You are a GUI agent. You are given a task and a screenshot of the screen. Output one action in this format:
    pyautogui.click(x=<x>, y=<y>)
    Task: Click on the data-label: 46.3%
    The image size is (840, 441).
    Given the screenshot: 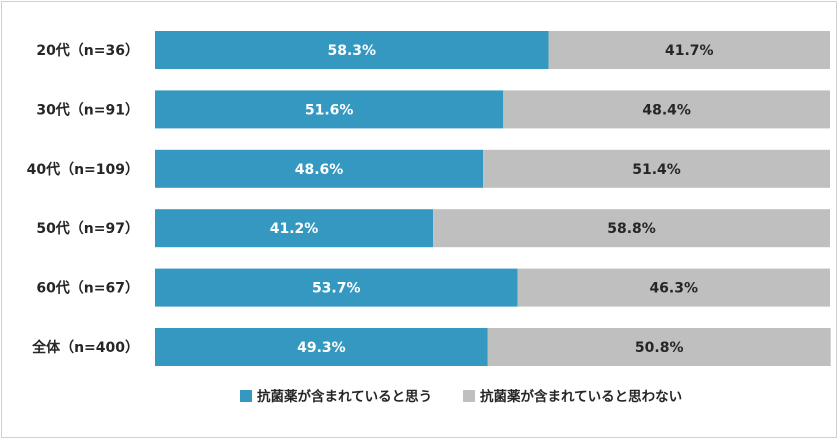 What is the action you would take?
    pyautogui.click(x=673, y=289)
    